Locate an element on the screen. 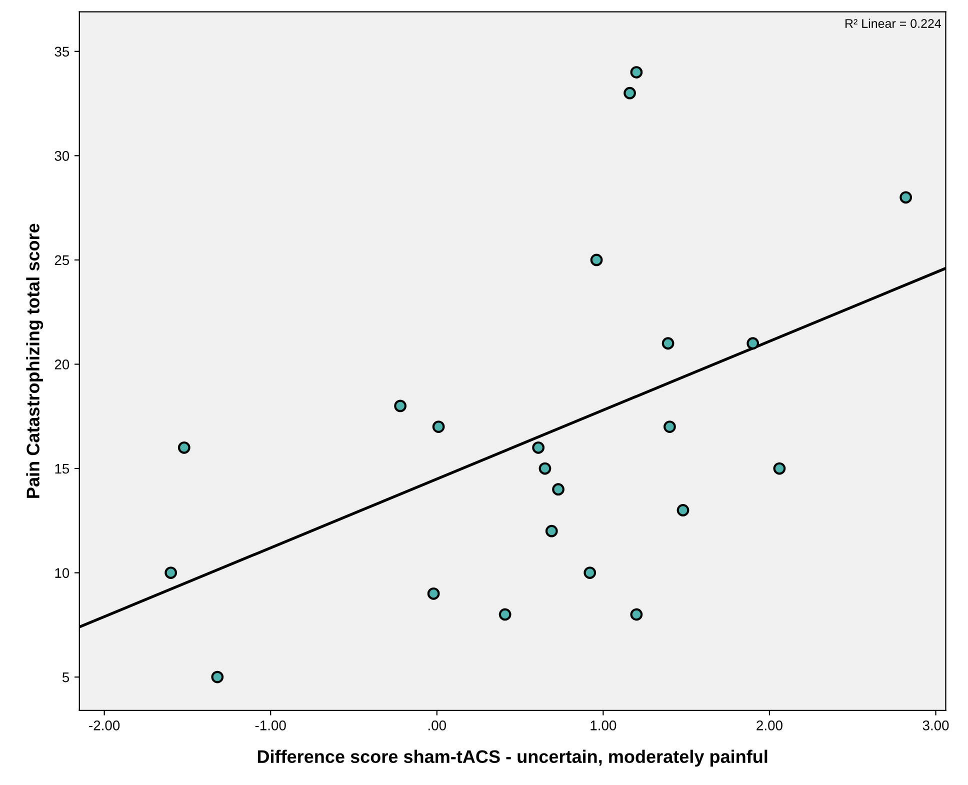 This screenshot has width=968, height=785. x-tick-label: 1.00 is located at coordinates (603, 725).